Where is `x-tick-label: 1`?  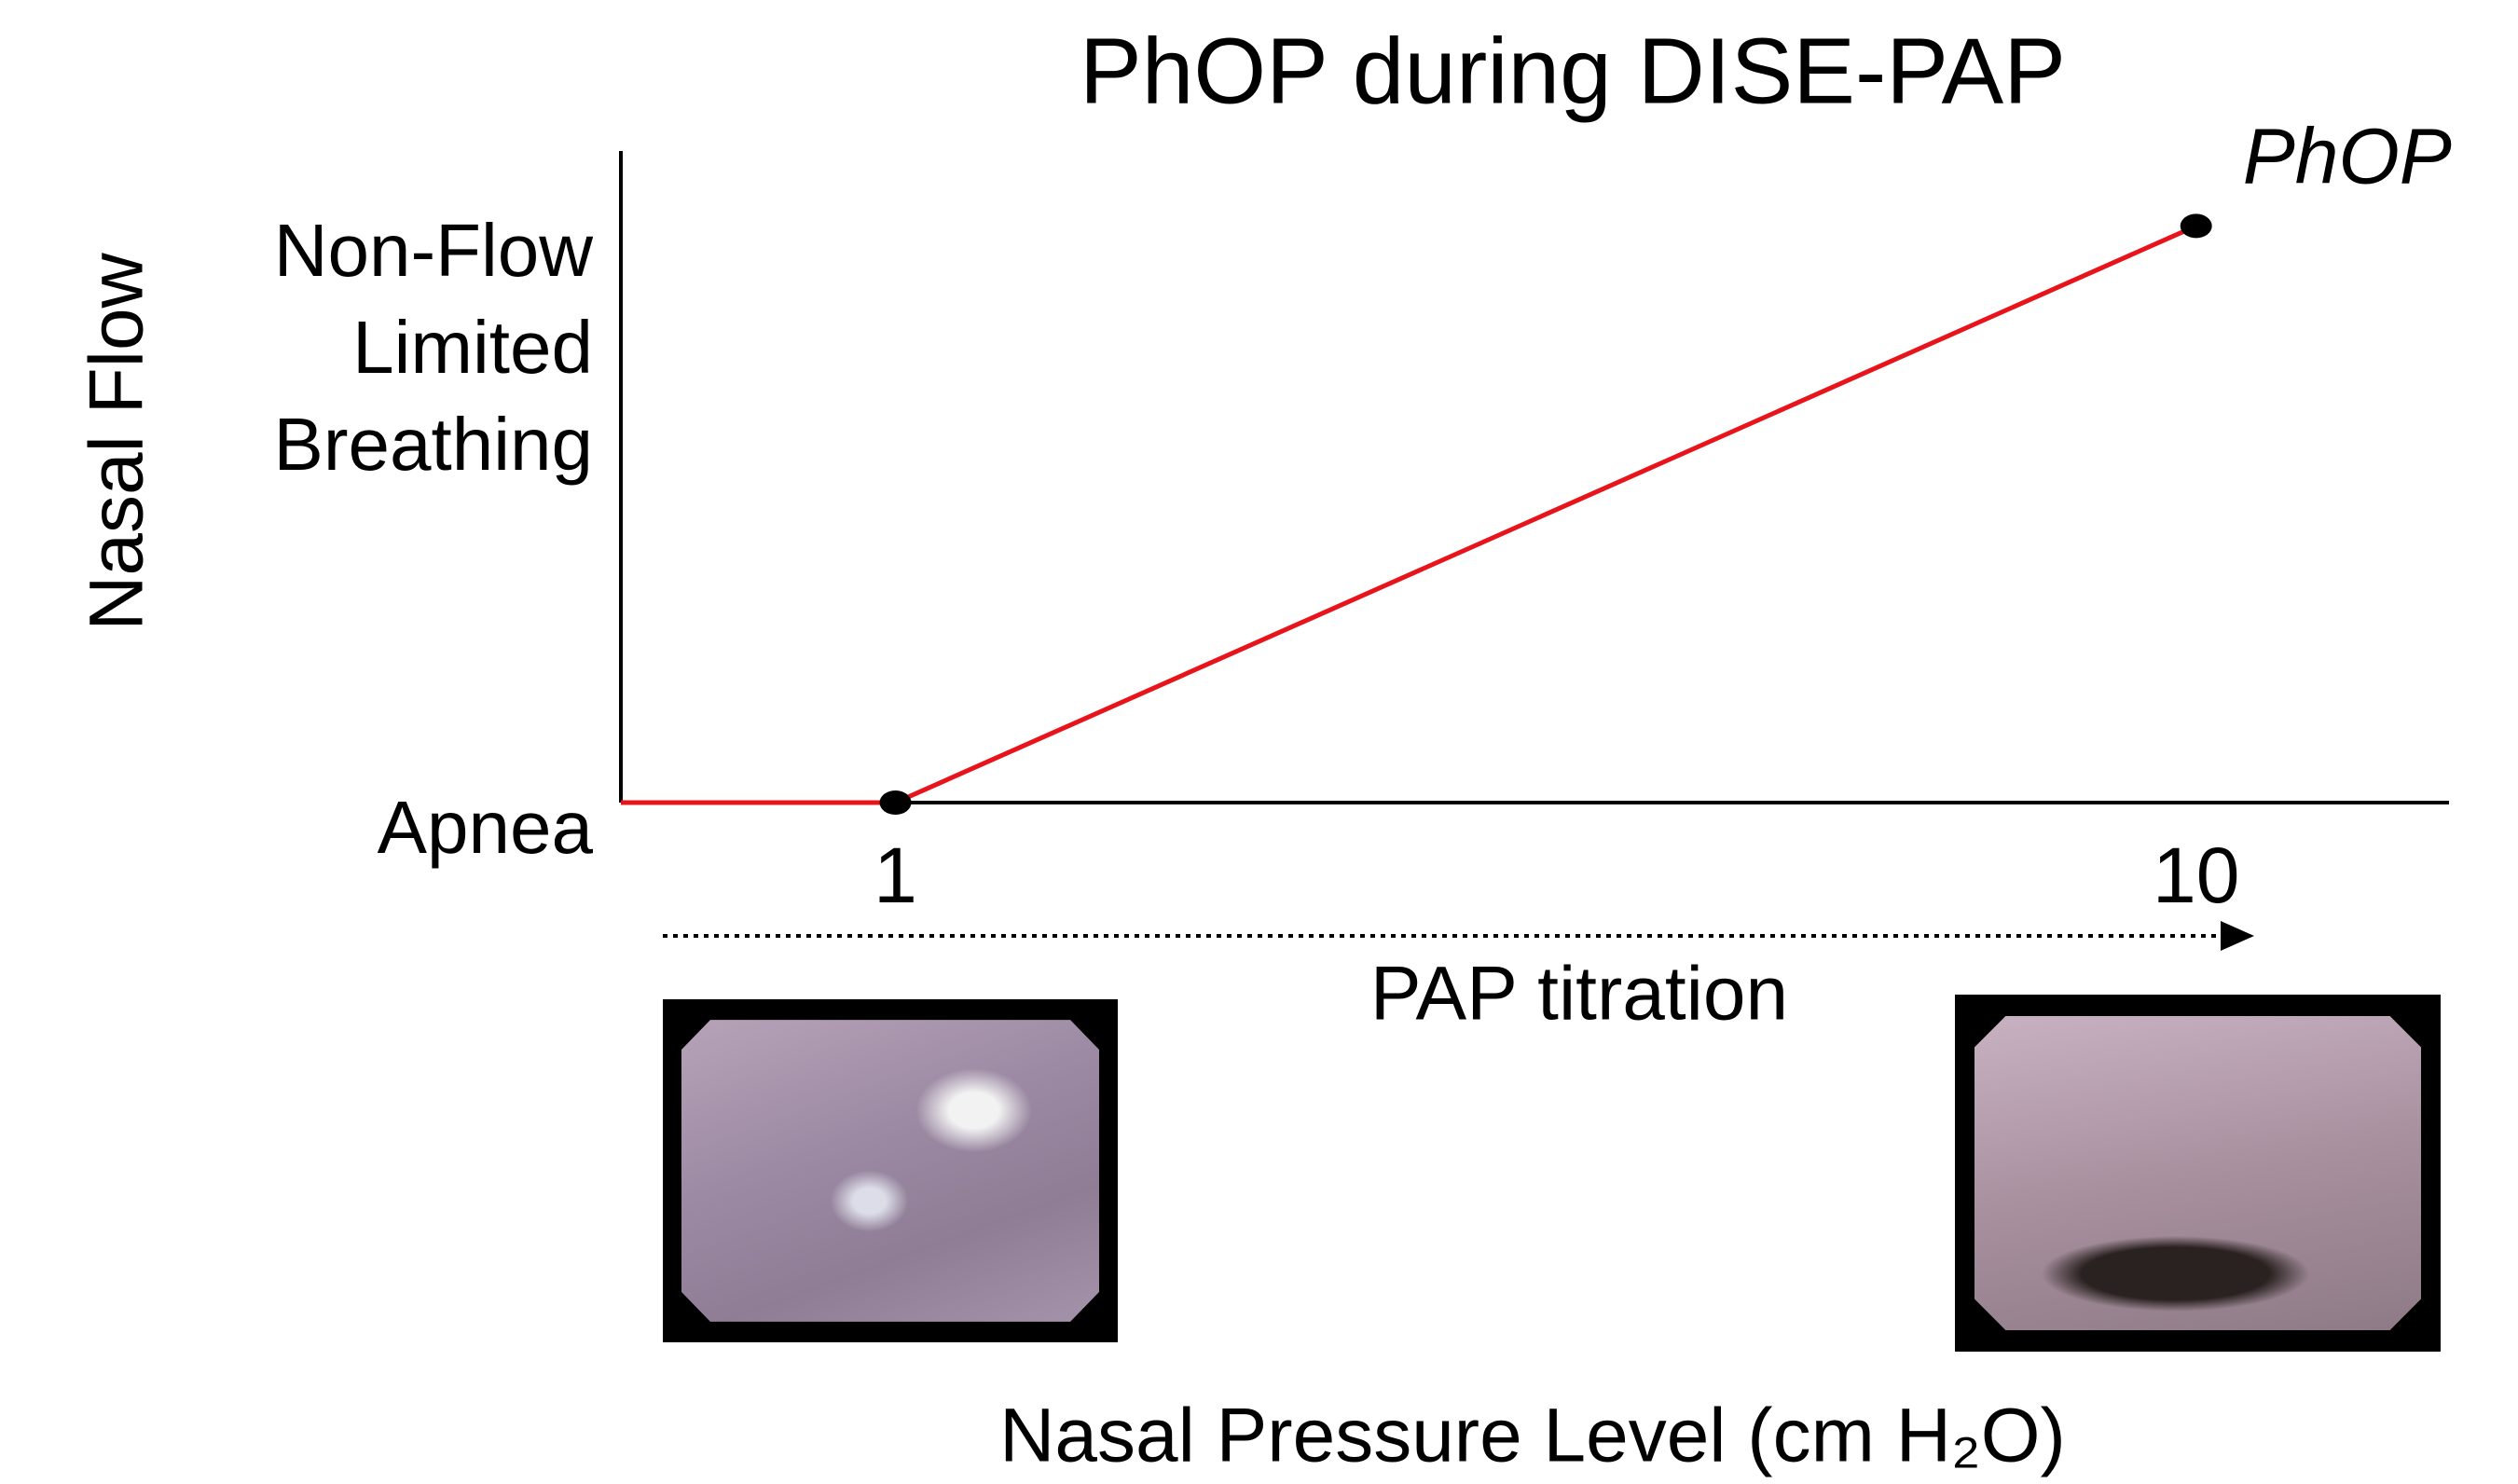 x-tick-label: 1 is located at coordinates (895, 875).